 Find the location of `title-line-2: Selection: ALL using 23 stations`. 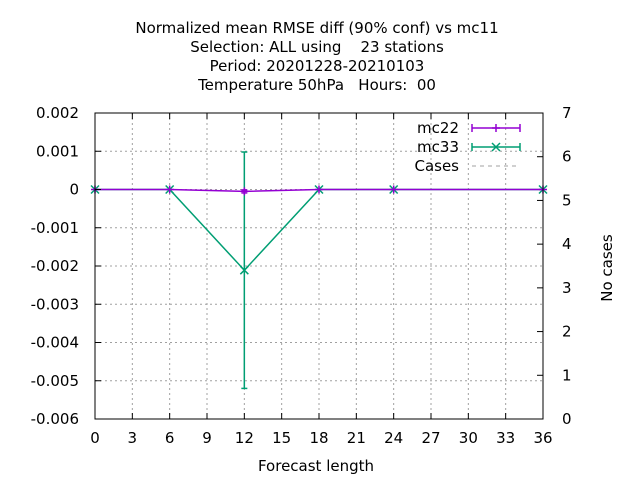

title-line-2: Selection: ALL using 23 stations is located at coordinates (317, 47).